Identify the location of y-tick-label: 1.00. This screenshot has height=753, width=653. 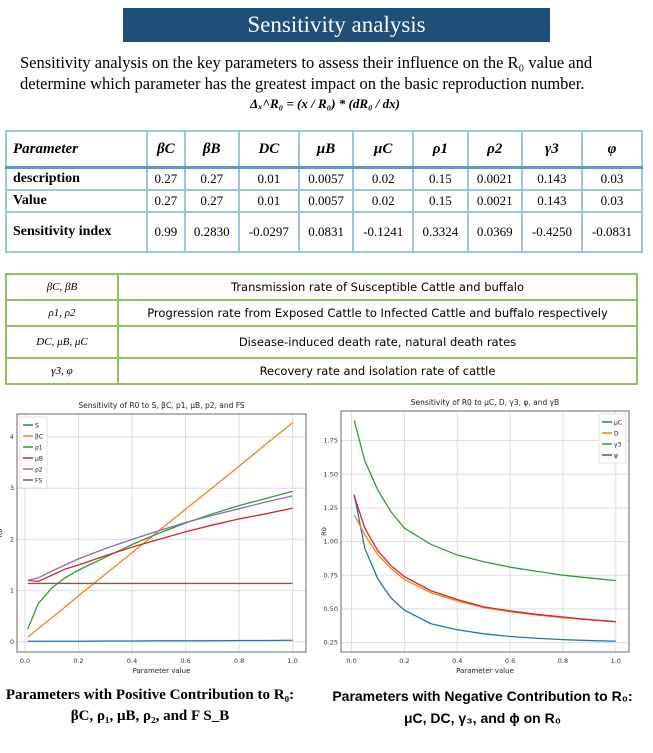
(331, 542).